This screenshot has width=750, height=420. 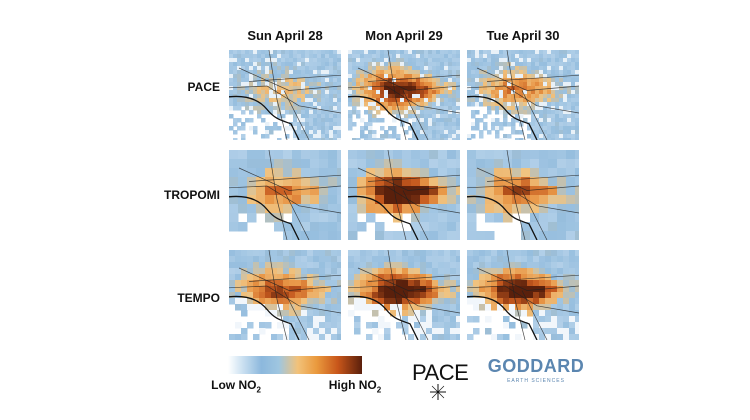 I want to click on map-panel-pace-tue, so click(x=523, y=95).